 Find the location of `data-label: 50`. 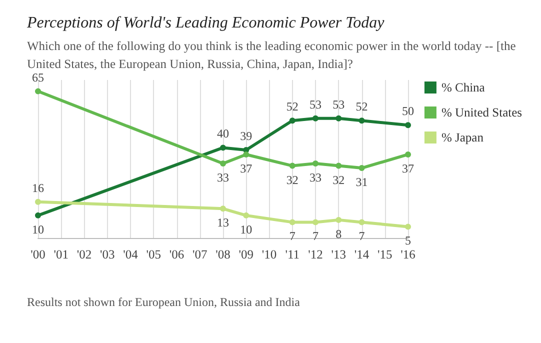

data-label: 50 is located at coordinates (408, 111).